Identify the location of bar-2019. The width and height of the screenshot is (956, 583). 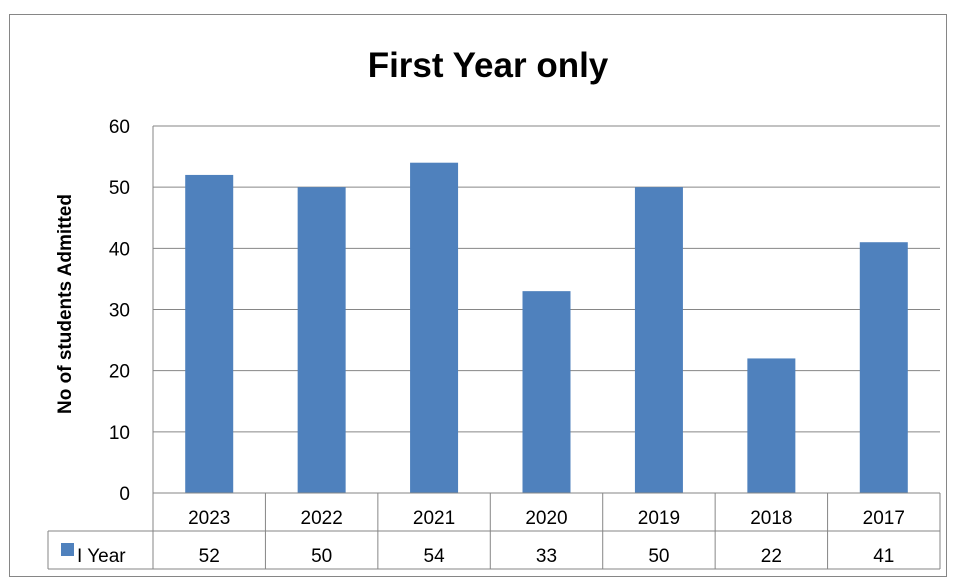
(658, 340).